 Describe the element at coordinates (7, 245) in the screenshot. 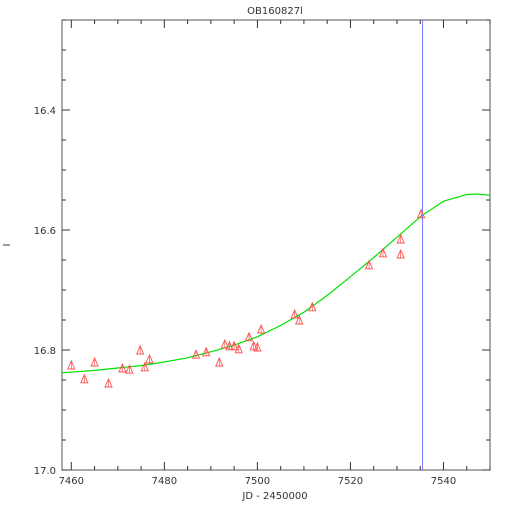

I see `y-axis-label: I` at that location.